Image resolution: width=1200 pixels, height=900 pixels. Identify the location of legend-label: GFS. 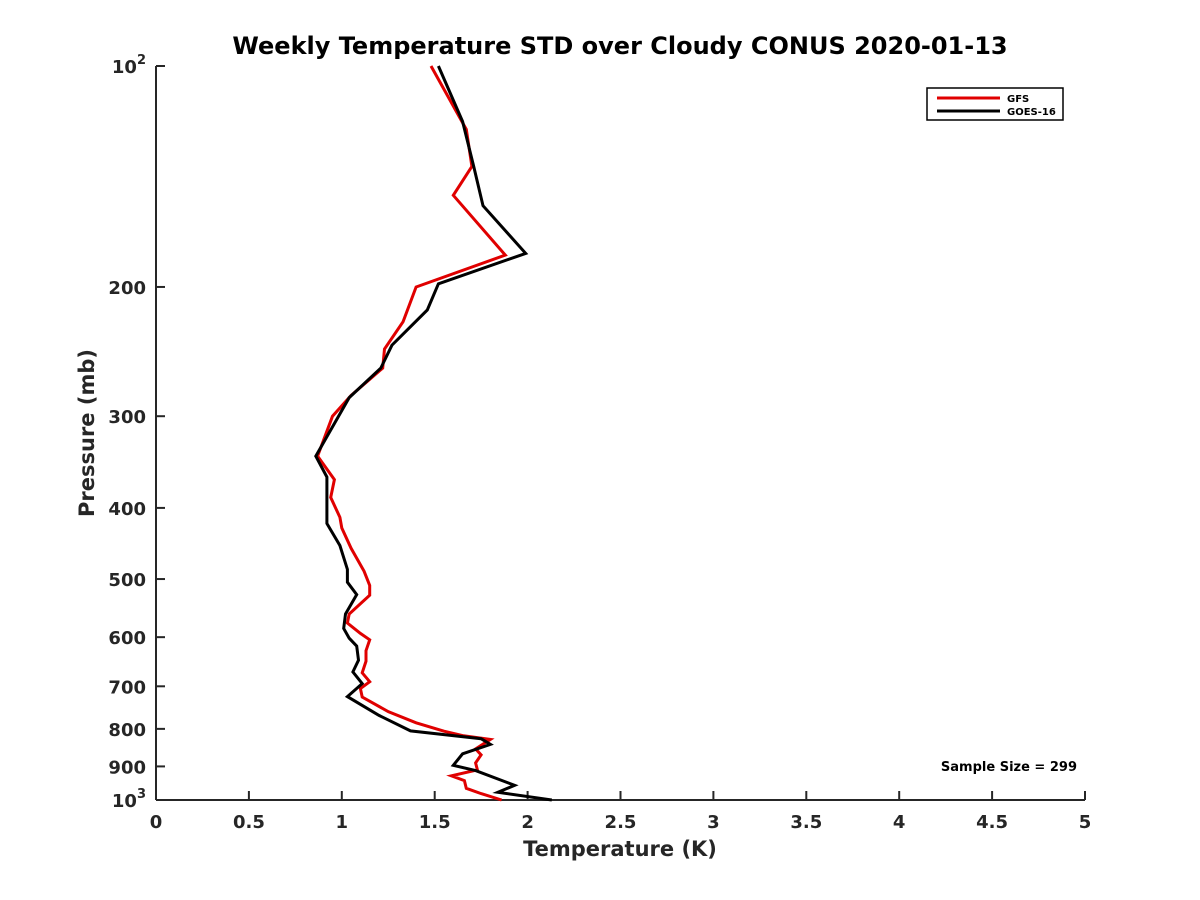
(1018, 99).